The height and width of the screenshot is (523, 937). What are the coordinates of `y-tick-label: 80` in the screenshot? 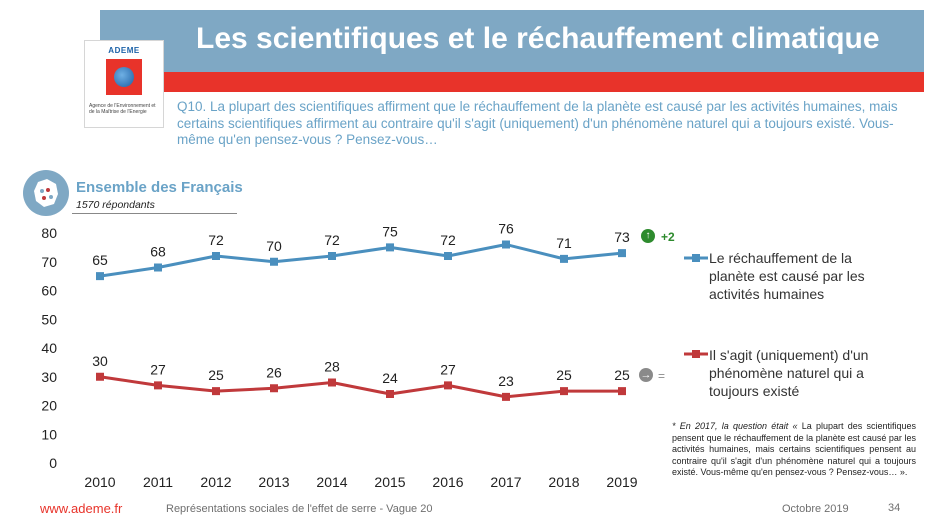 It's located at (49, 233).